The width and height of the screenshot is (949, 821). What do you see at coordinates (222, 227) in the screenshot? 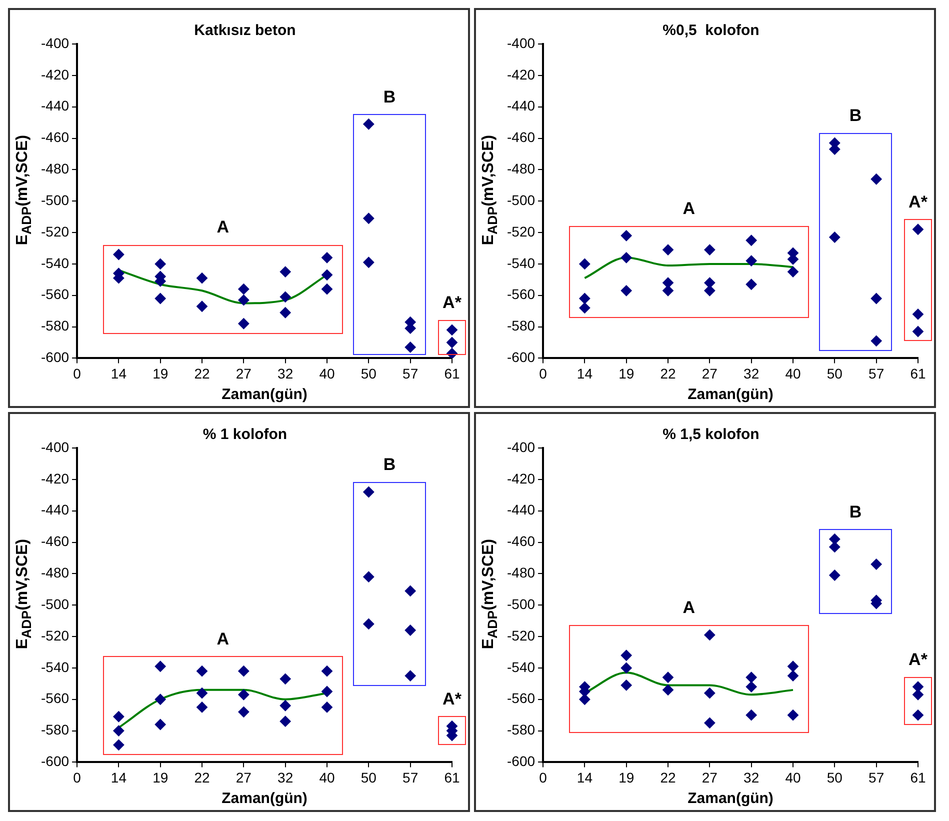
I see `text: A` at bounding box center [222, 227].